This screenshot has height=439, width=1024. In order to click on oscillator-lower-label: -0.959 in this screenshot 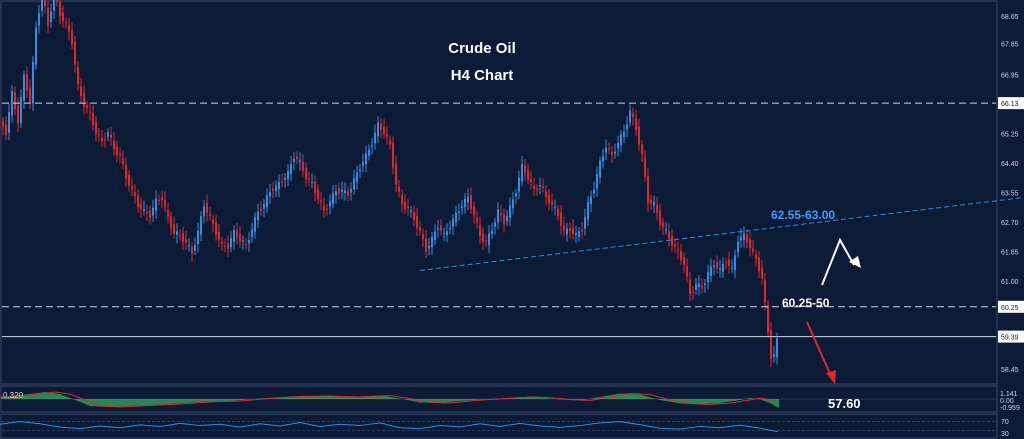, I will do `click(1010, 408)`.